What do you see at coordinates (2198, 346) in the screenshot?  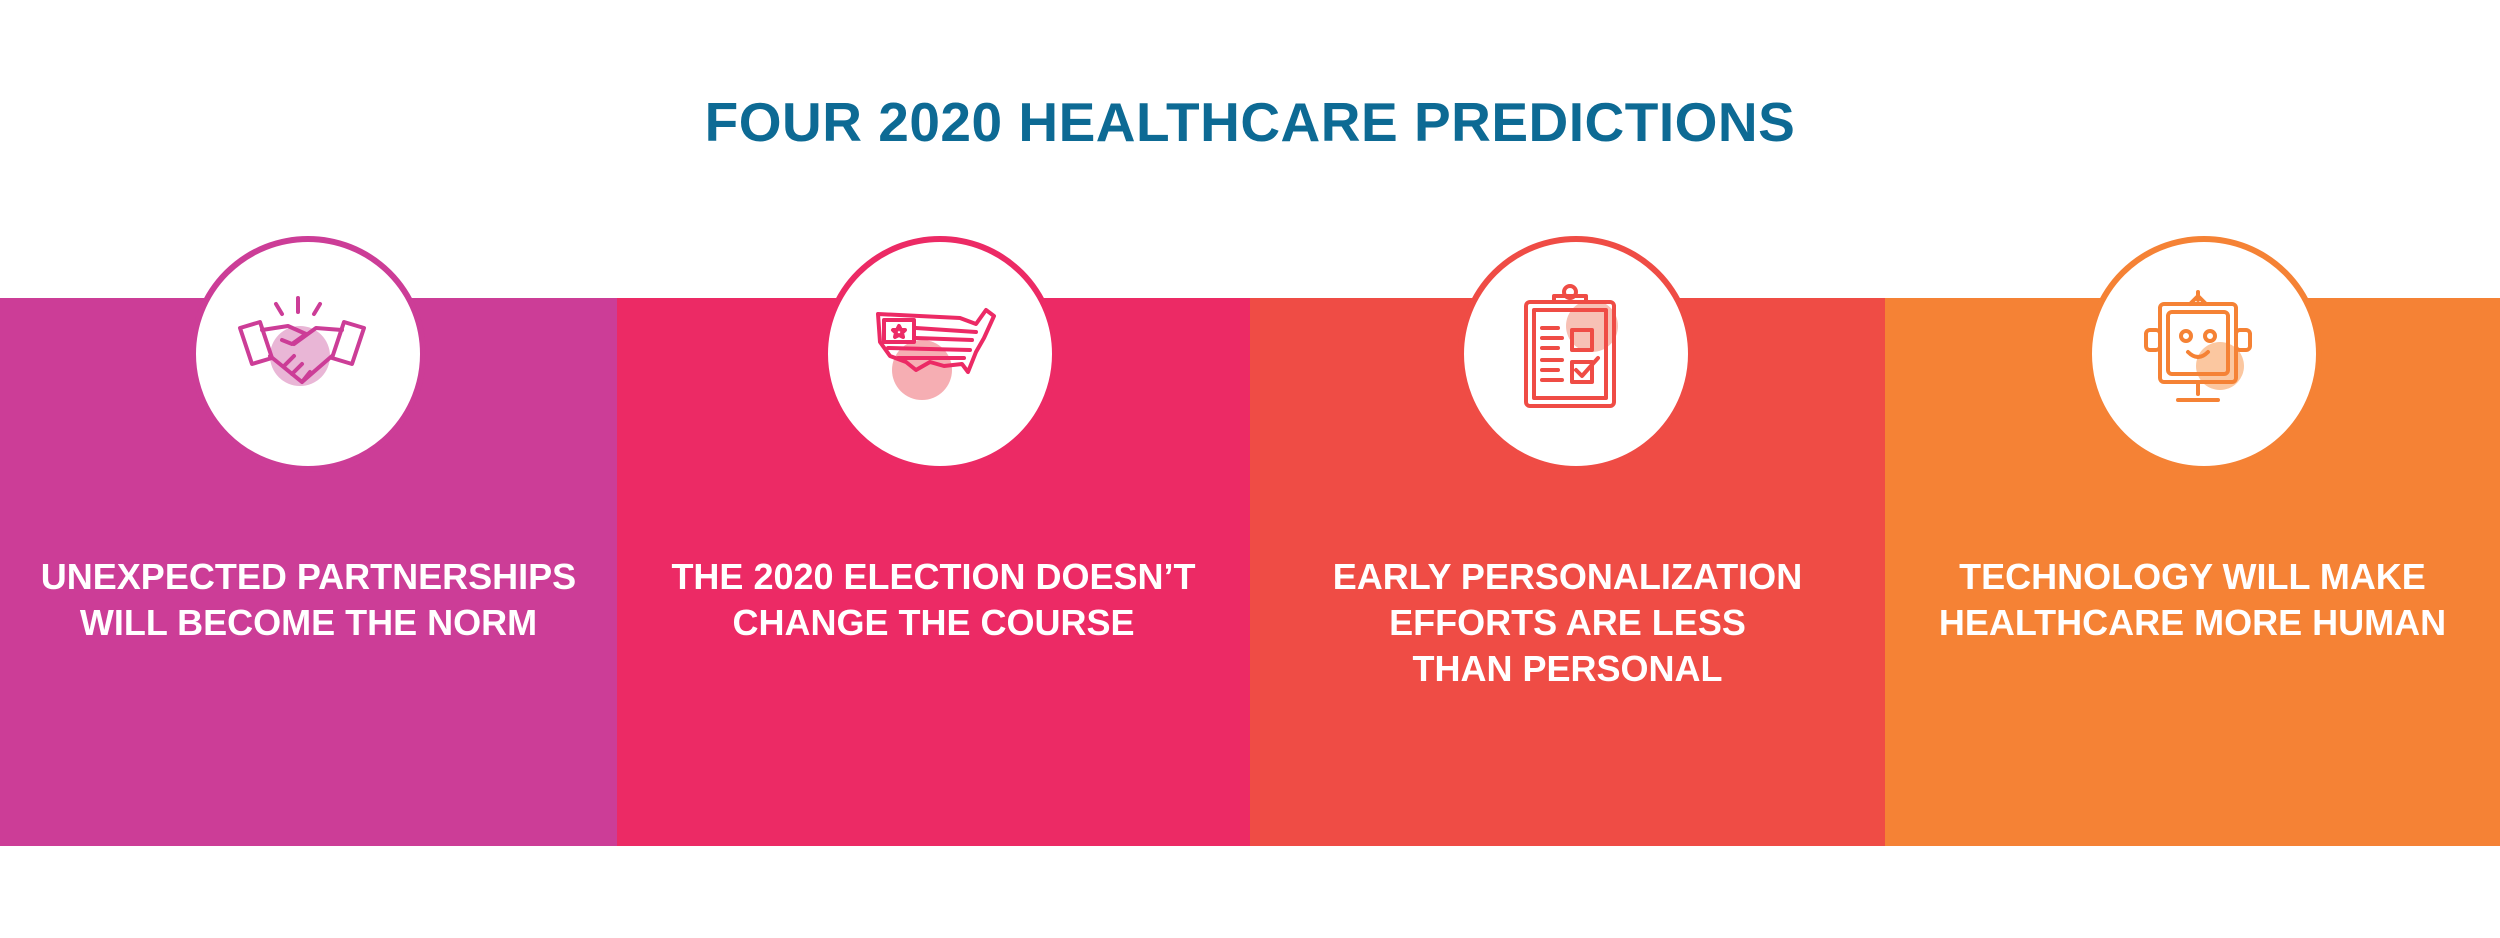 I see `robot-icon` at bounding box center [2198, 346].